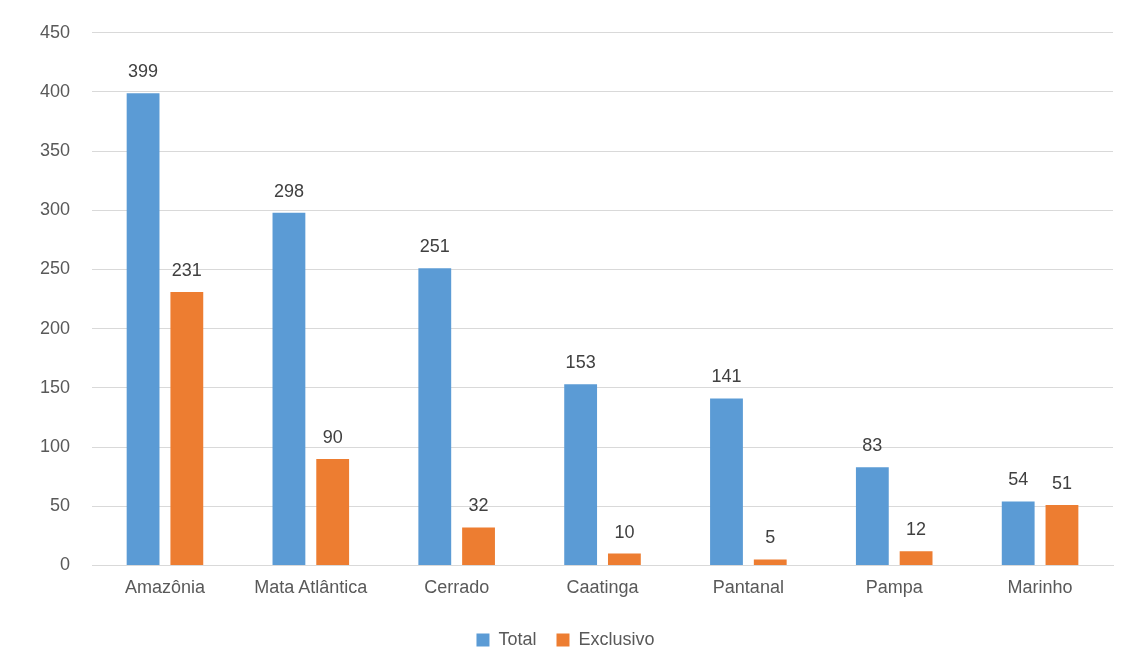 The width and height of the screenshot is (1131, 665). What do you see at coordinates (55, 150) in the screenshot?
I see `y-tick-label: 350` at bounding box center [55, 150].